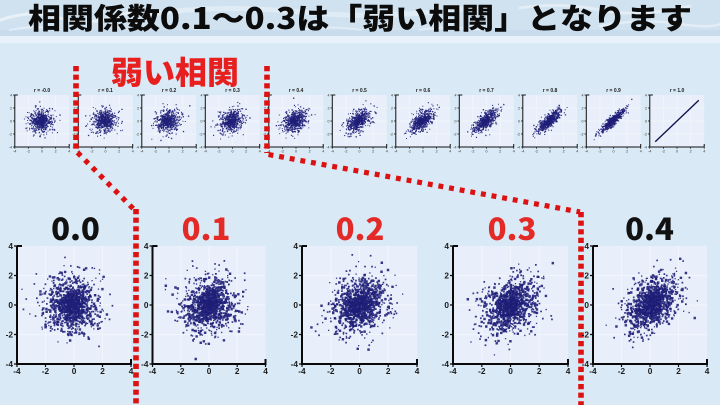 This screenshot has height=405, width=720. Describe the element at coordinates (296, 91) in the screenshot. I see `svg-text: r = 0.4` at that location.